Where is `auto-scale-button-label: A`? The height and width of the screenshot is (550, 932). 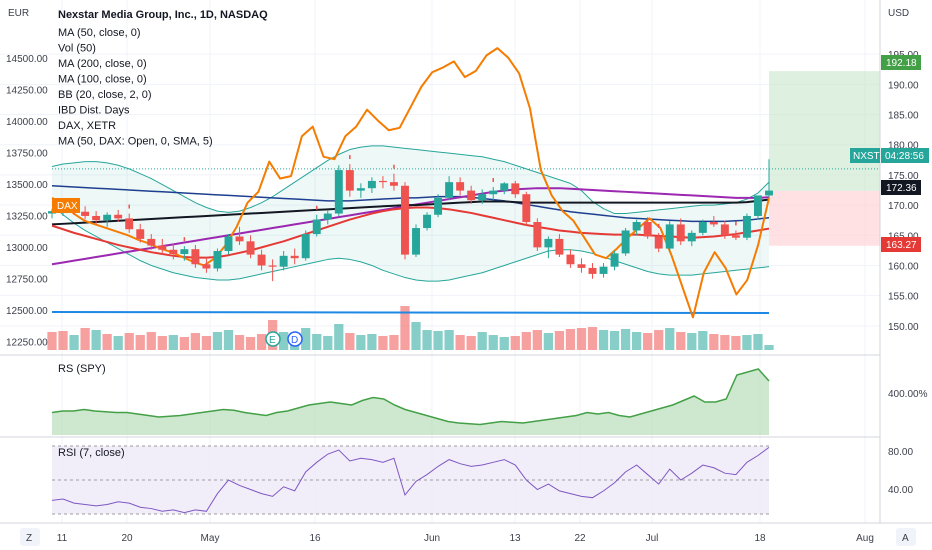
auto-scale-button-label: A is located at coordinates (905, 538).